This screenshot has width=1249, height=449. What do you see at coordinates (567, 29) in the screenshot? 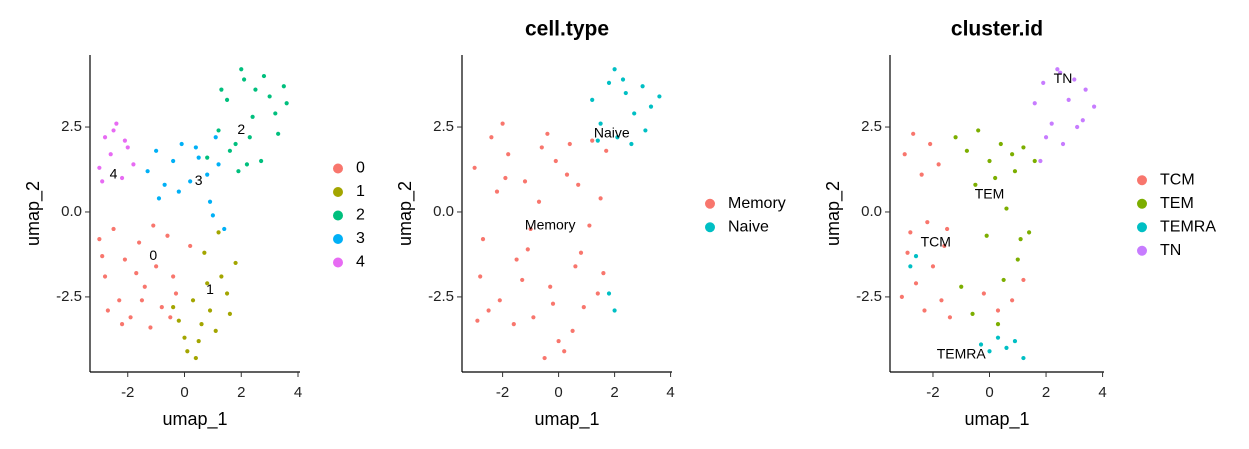
I see `chart-title: cell.type` at bounding box center [567, 29].